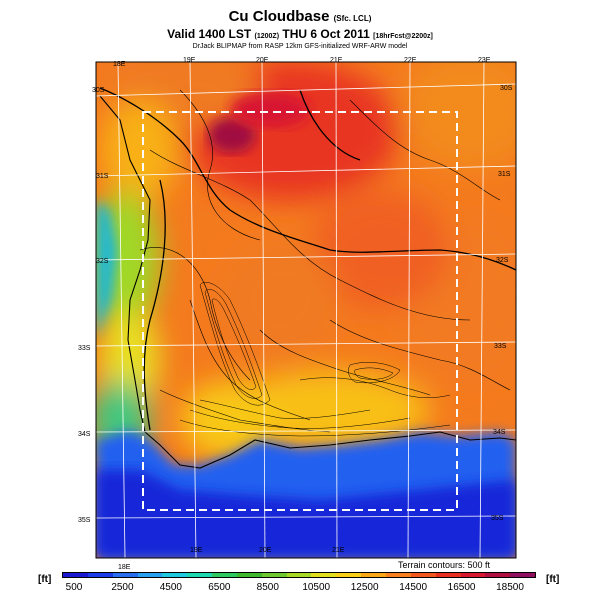 This screenshot has width=600, height=600. I want to click on map-title: Cu Cloudbase (Sfc. LCL), so click(300, 16).